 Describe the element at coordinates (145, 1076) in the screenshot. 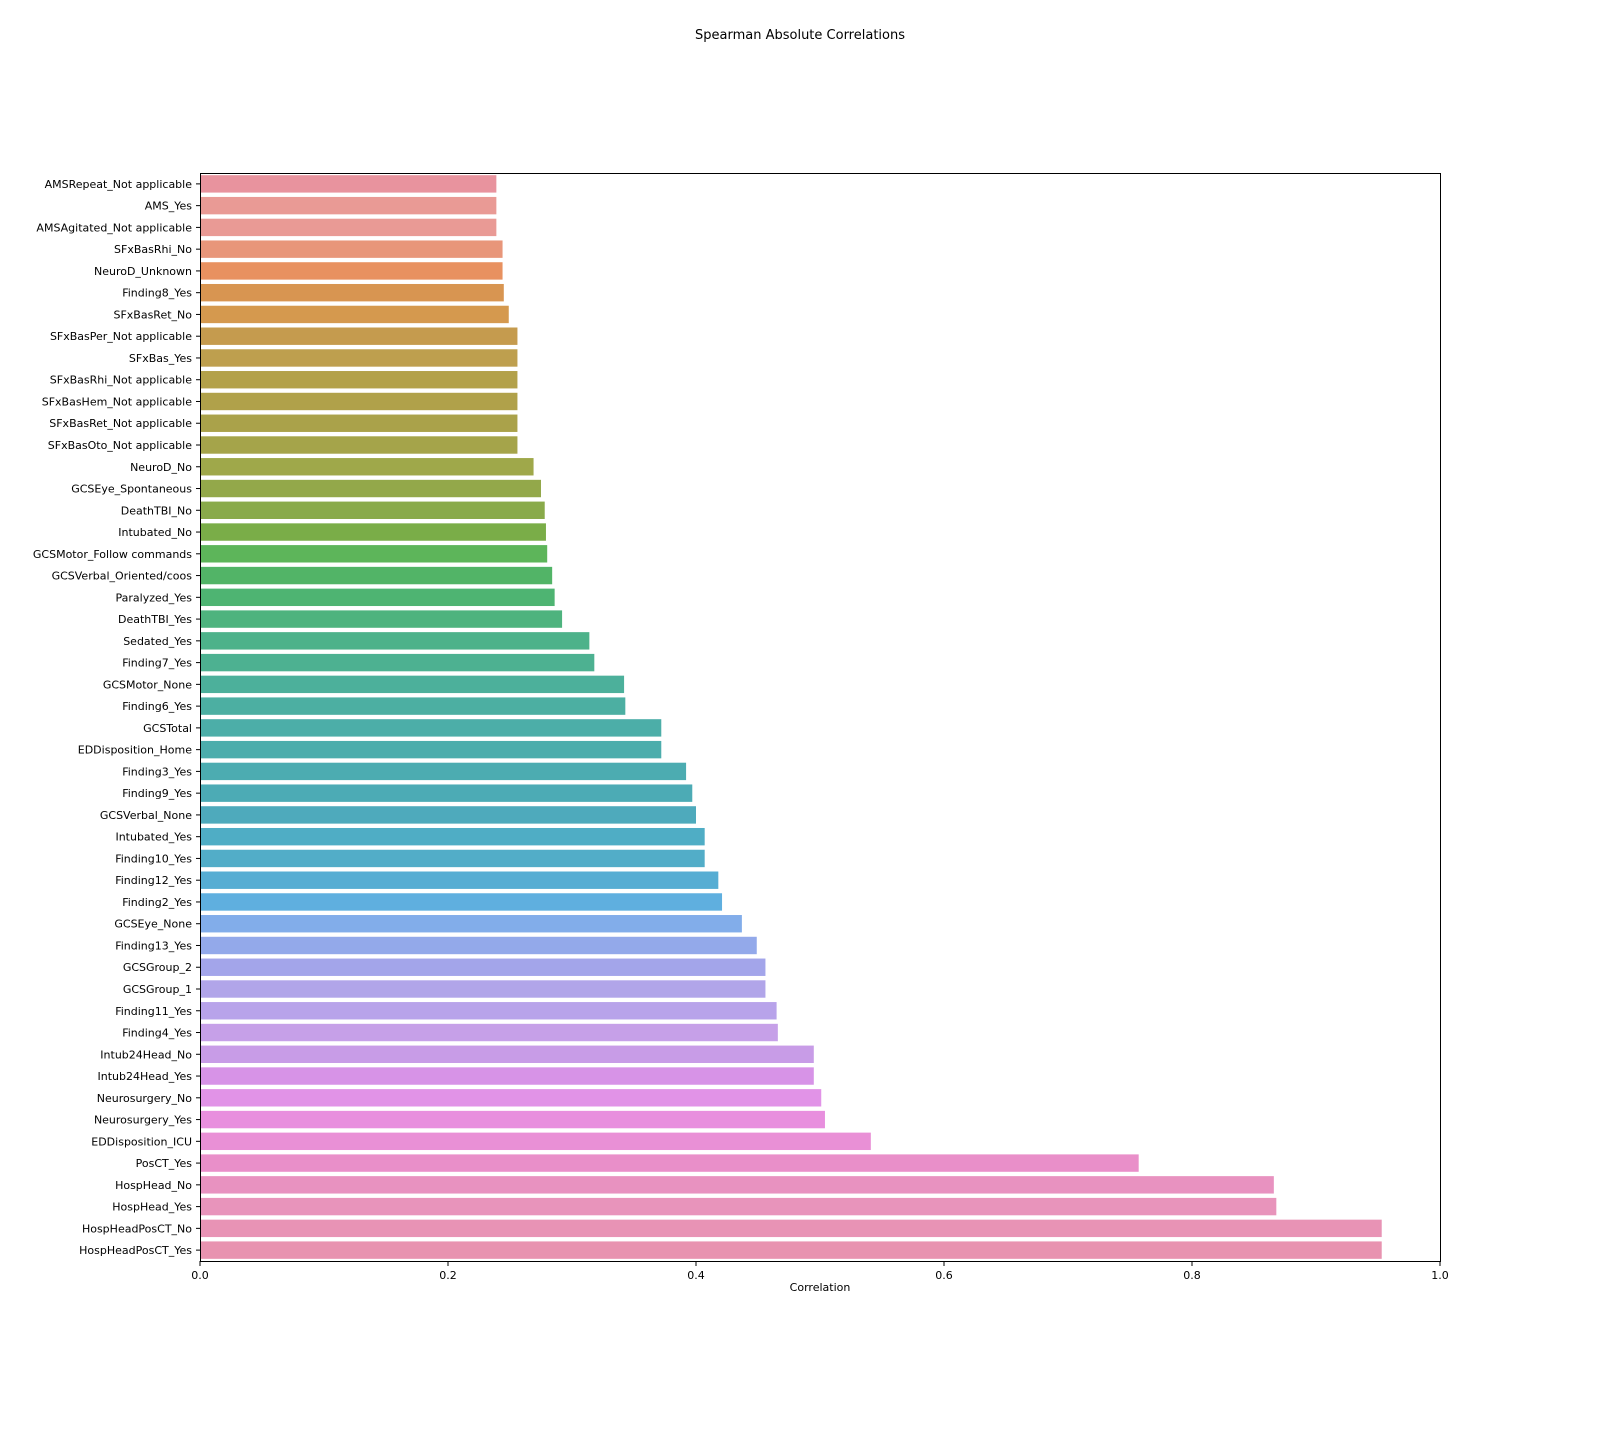

I see `y-tick-label: Intub24Head_Yes` at that location.